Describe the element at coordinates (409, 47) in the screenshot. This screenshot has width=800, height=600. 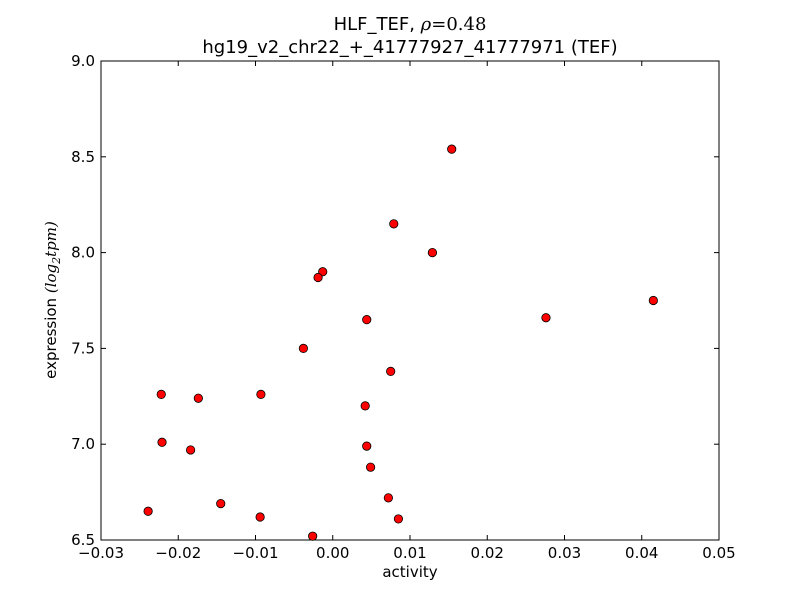
I see `chart-title-line2: hg19_v2_chr22_+_41777927_41777971 (TEF)` at that location.